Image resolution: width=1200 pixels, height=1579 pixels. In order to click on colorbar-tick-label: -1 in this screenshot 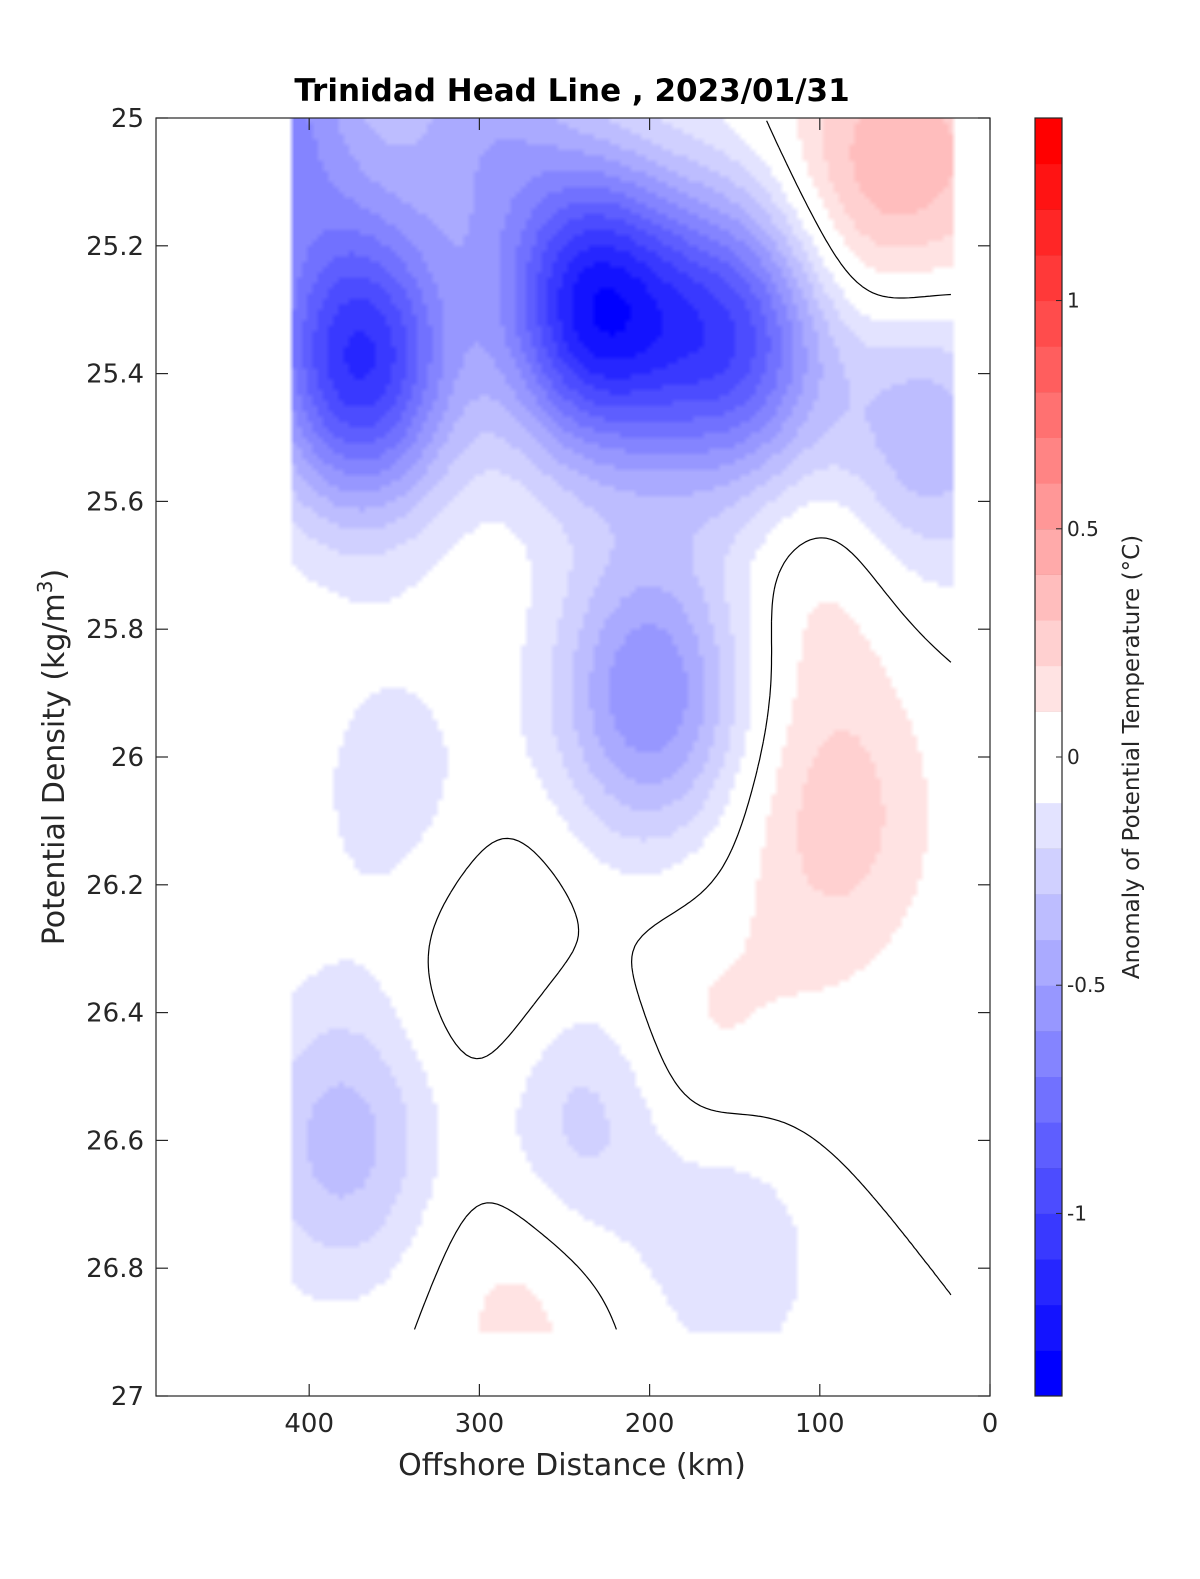, I will do `click(1077, 1213)`.